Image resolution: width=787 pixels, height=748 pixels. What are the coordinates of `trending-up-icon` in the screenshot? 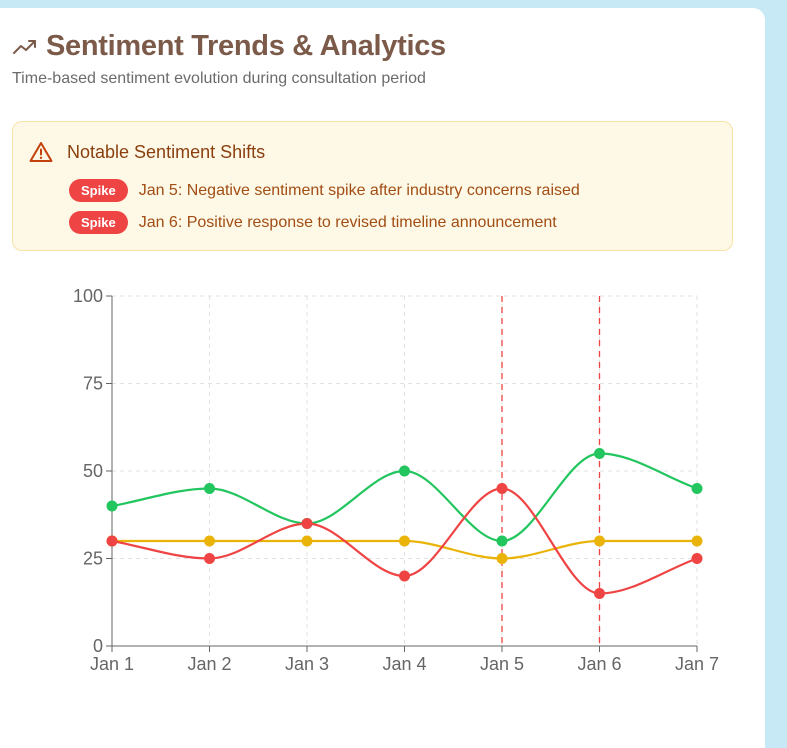 It's located at (24, 46).